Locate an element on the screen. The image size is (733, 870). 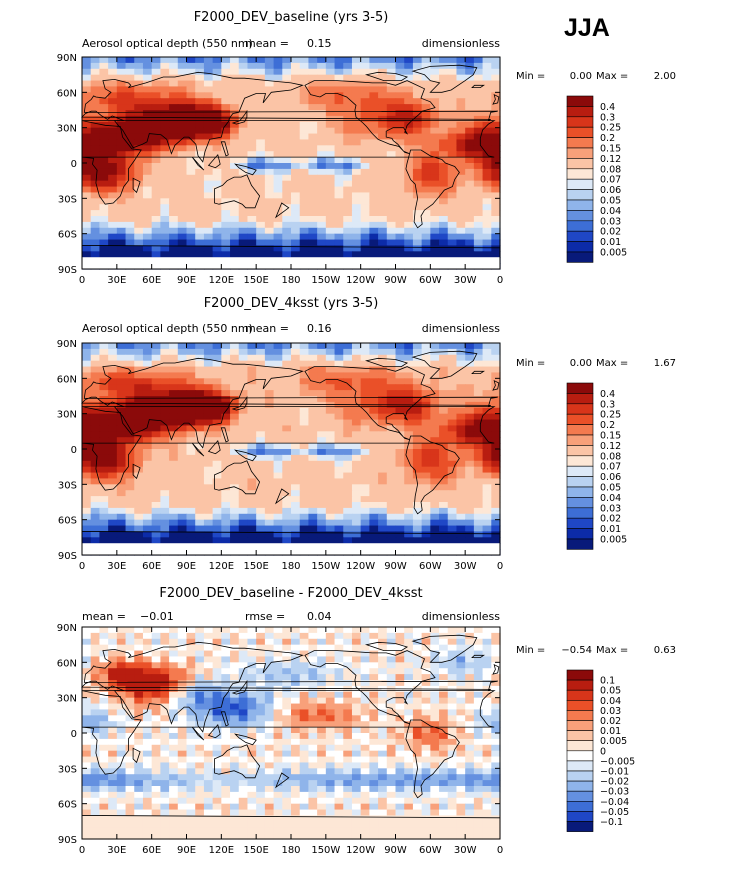
y-tick-label: 90N is located at coordinates (67, 58).